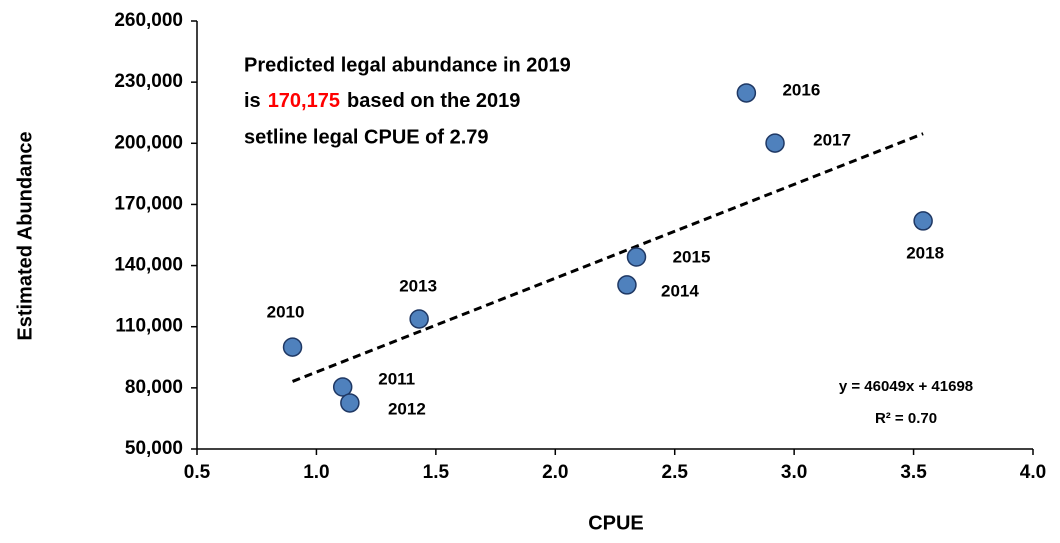 This screenshot has height=543, width=1060. What do you see at coordinates (794, 472) in the screenshot?
I see `x-tick-label: 3.0` at bounding box center [794, 472].